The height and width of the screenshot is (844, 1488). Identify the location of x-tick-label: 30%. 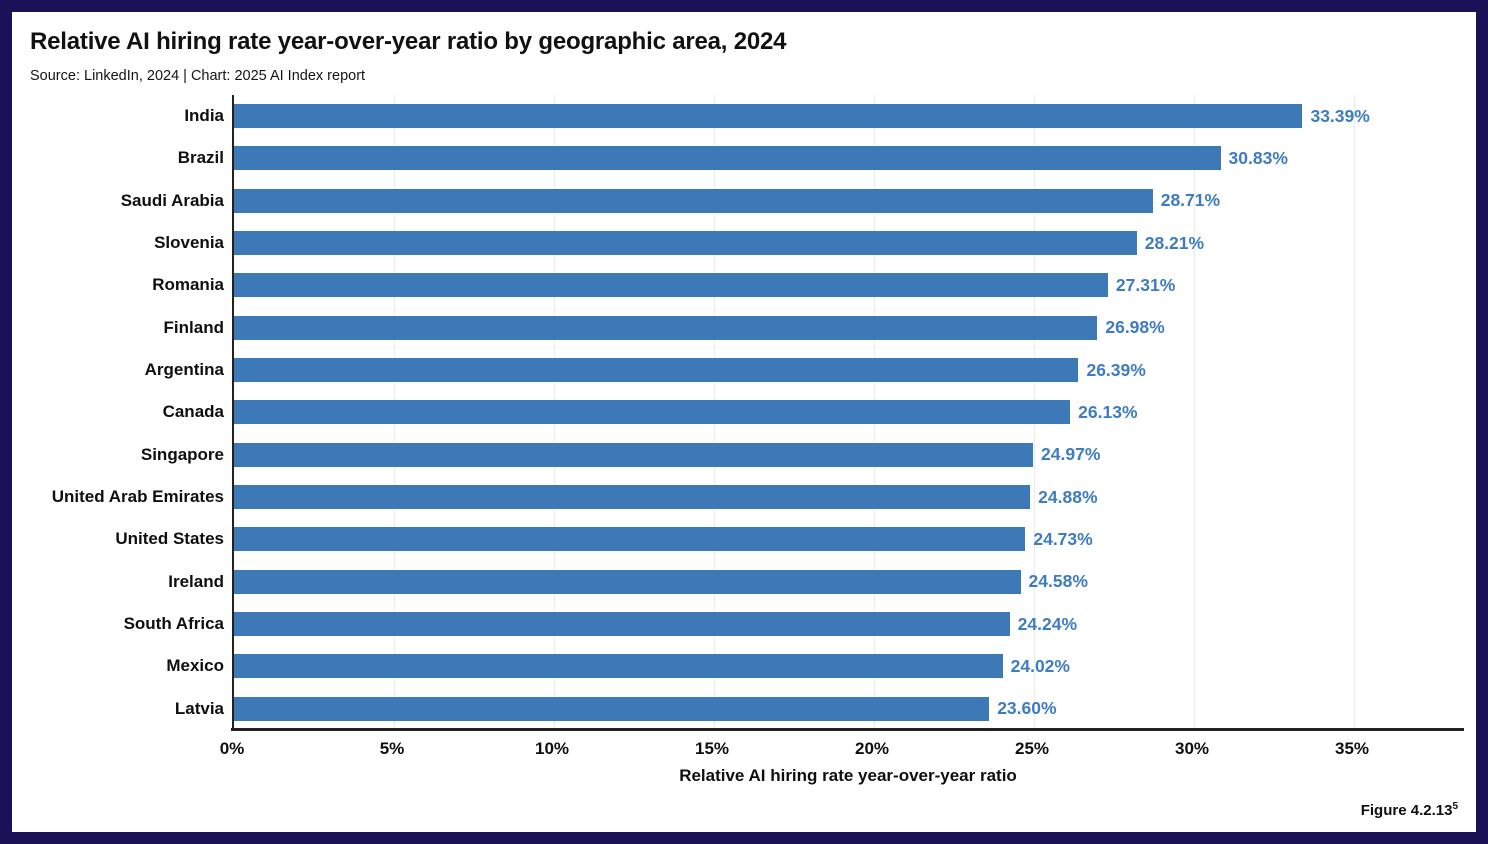
(1192, 748).